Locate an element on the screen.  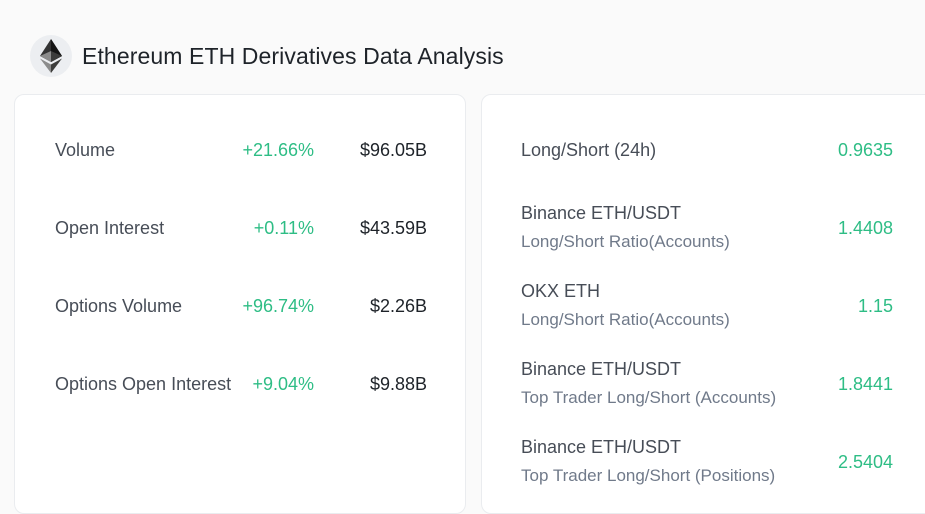
ratio-value: 1.4408 is located at coordinates (865, 228).